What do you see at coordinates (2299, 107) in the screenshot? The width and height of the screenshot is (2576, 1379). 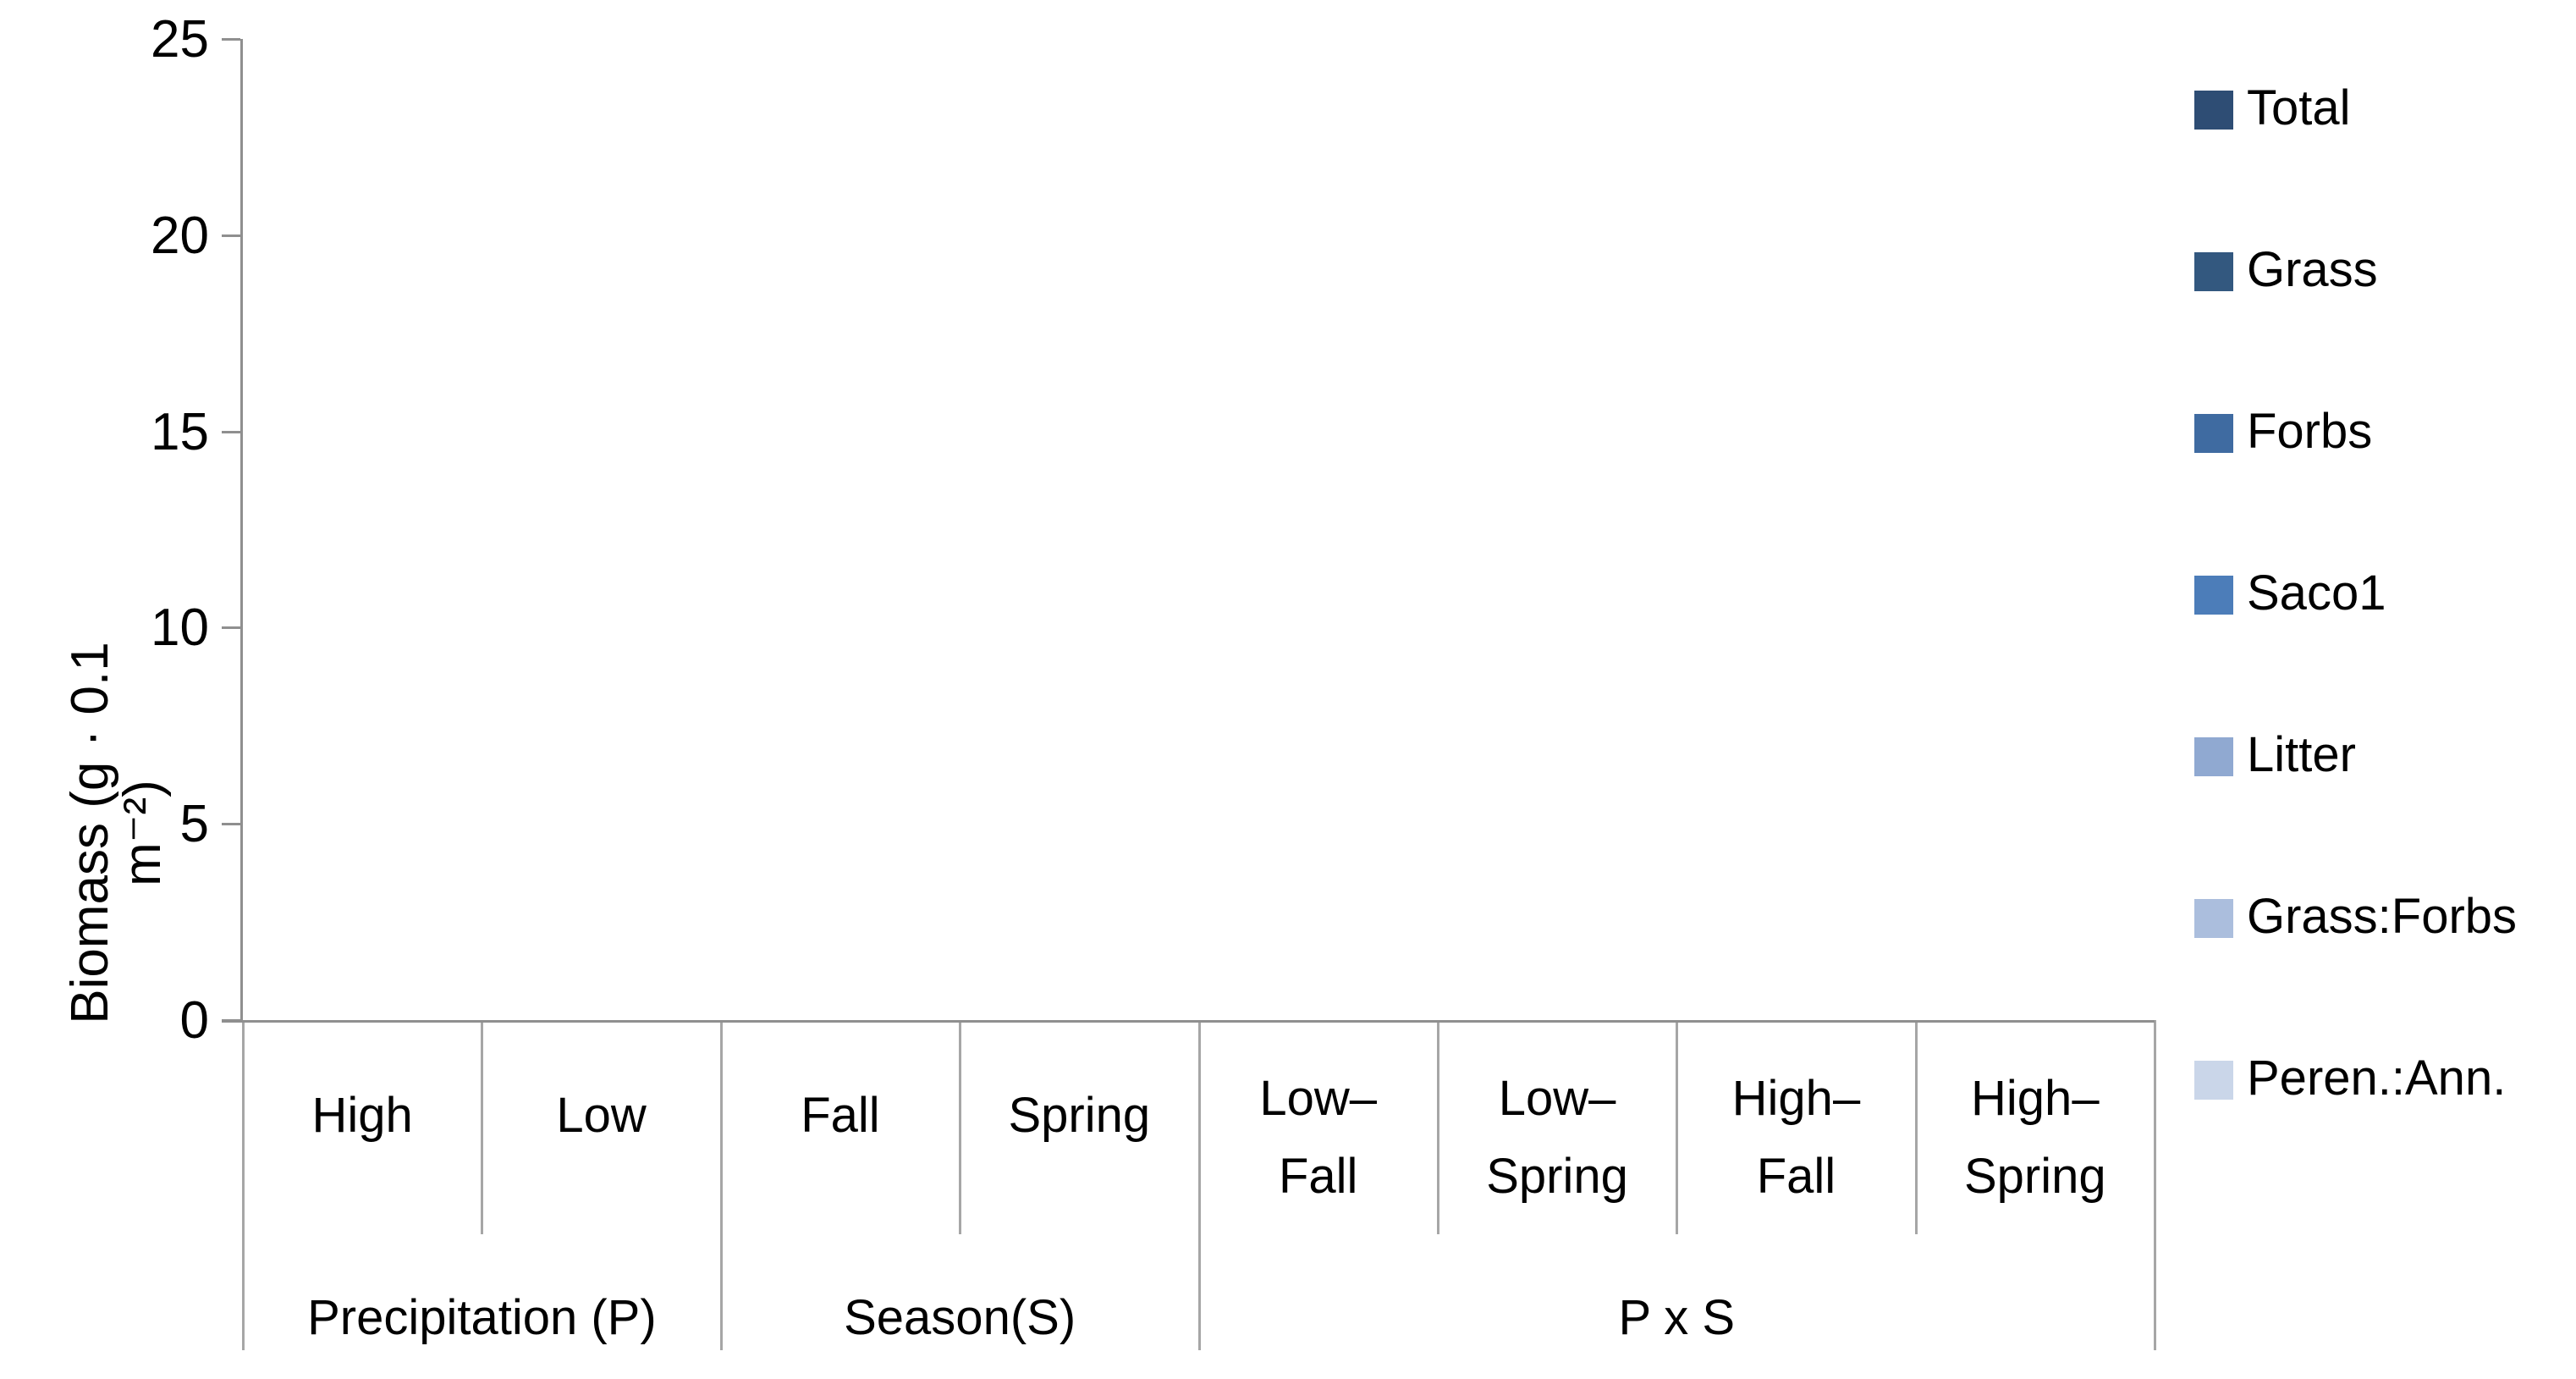 I see `legend-label: Total` at bounding box center [2299, 107].